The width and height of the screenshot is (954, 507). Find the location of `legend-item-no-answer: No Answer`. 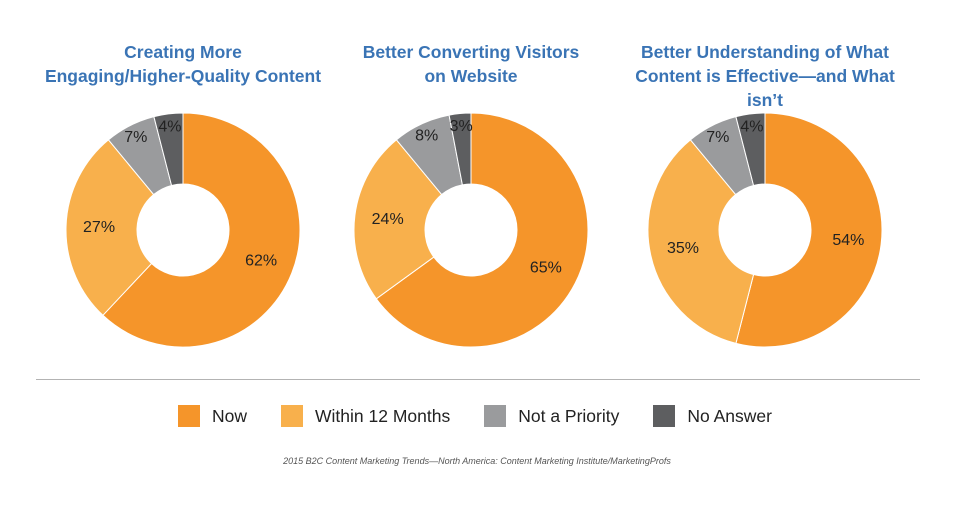

legend-item-no-answer: No Answer is located at coordinates (712, 416).